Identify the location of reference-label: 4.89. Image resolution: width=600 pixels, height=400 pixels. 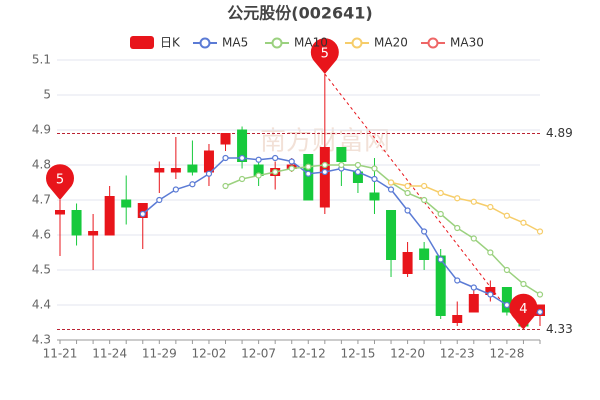
(559, 133).